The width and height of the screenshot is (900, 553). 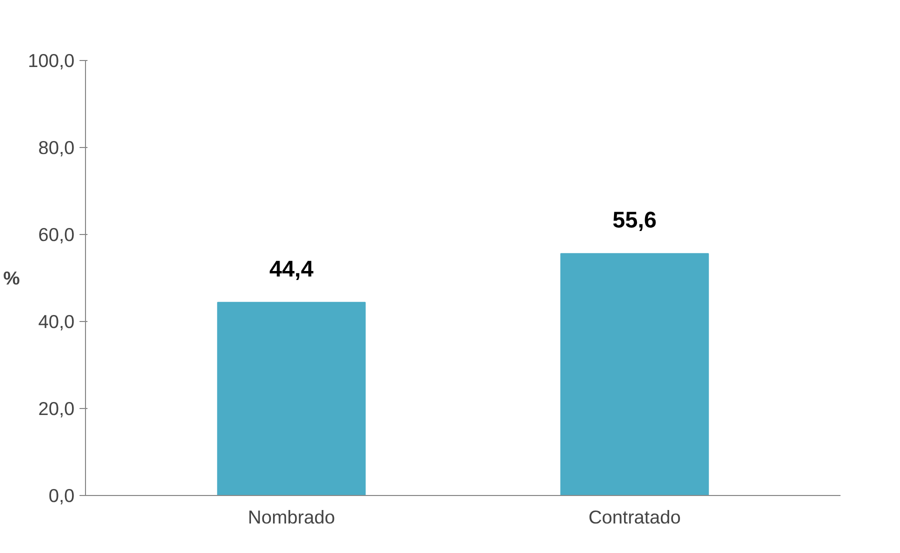 I want to click on y-tick-label: 100,0, so click(x=51, y=60).